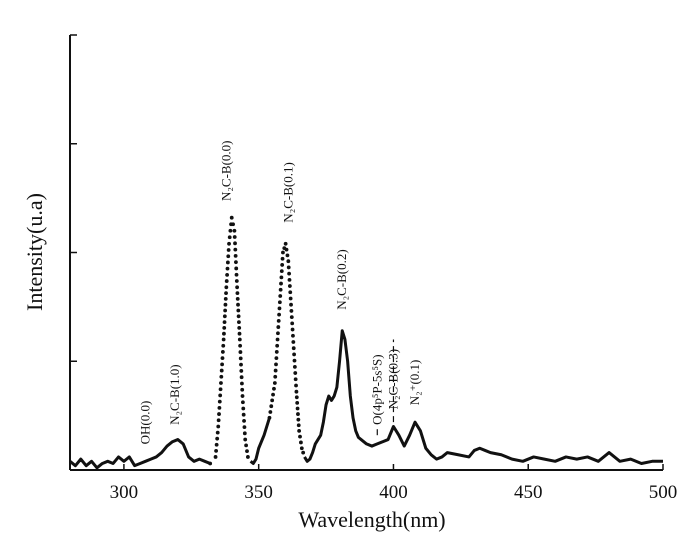  I want to click on peak-label: O(4p⁵P-5s⁵S), so click(376, 389).